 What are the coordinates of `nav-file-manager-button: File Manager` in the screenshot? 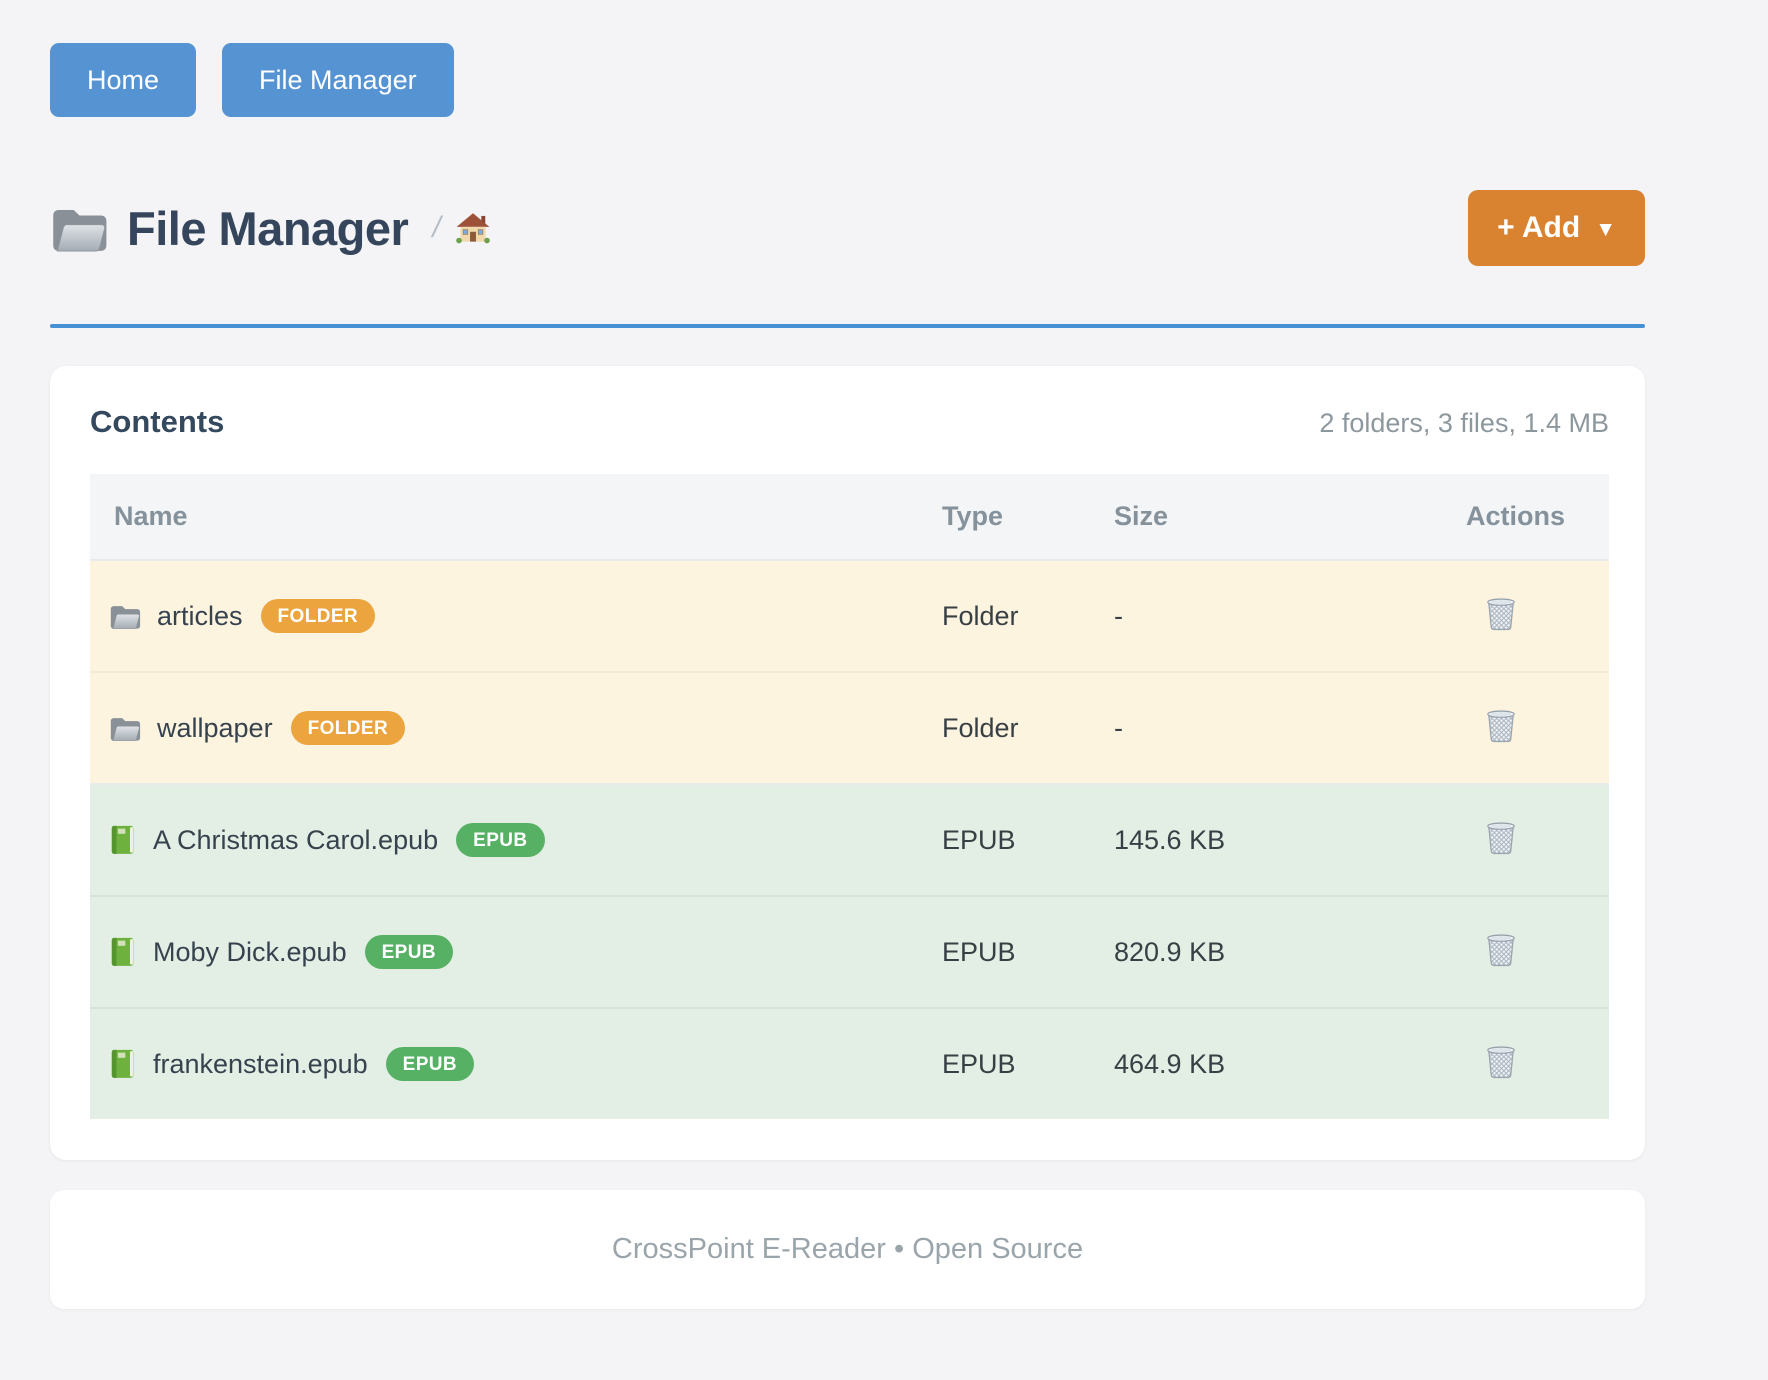 It's located at (338, 80).